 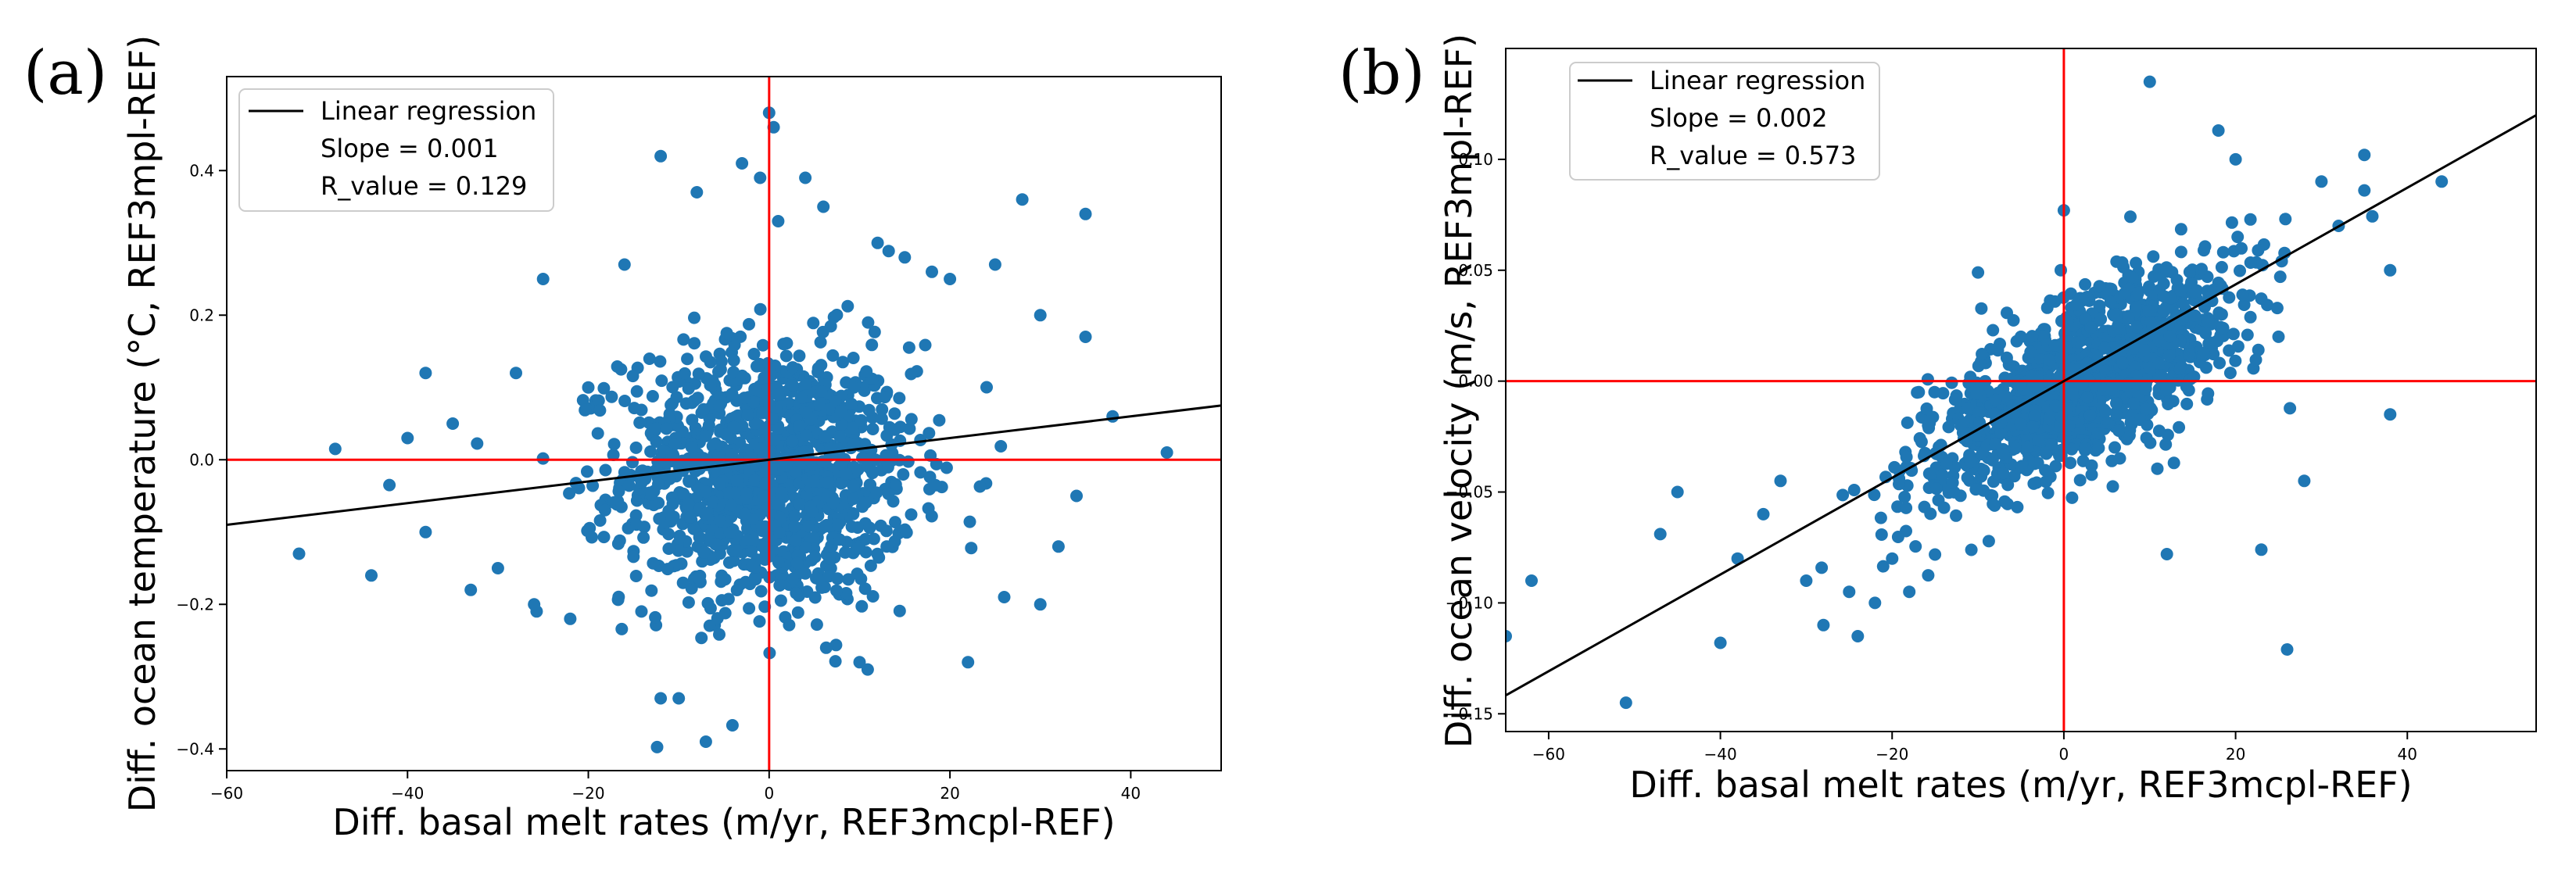 I want to click on x-ticks-a: −60 −40 −20 0 20 40, so click(x=675, y=787).